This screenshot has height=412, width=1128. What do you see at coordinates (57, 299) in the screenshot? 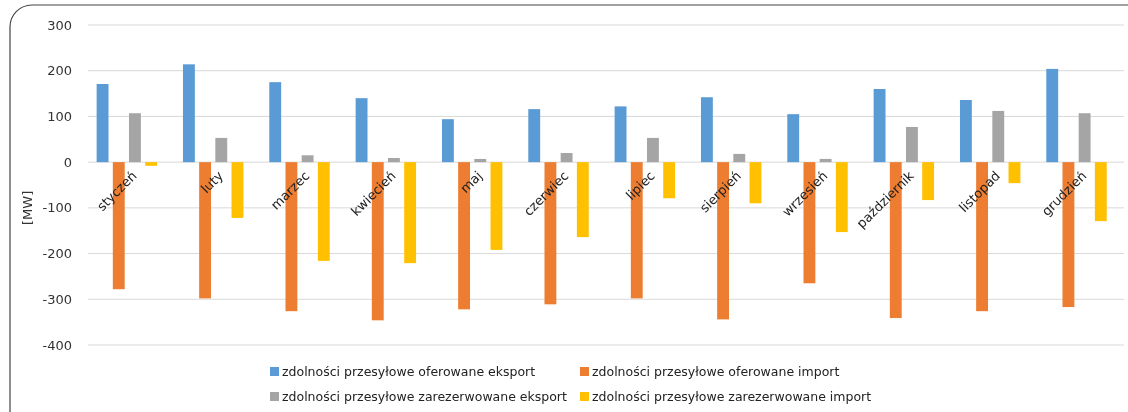
I see `y-tick-label: -300` at bounding box center [57, 299].